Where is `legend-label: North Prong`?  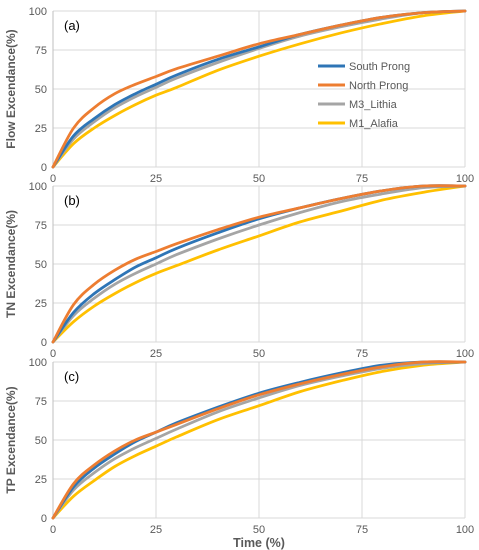 legend-label: North Prong is located at coordinates (378, 86).